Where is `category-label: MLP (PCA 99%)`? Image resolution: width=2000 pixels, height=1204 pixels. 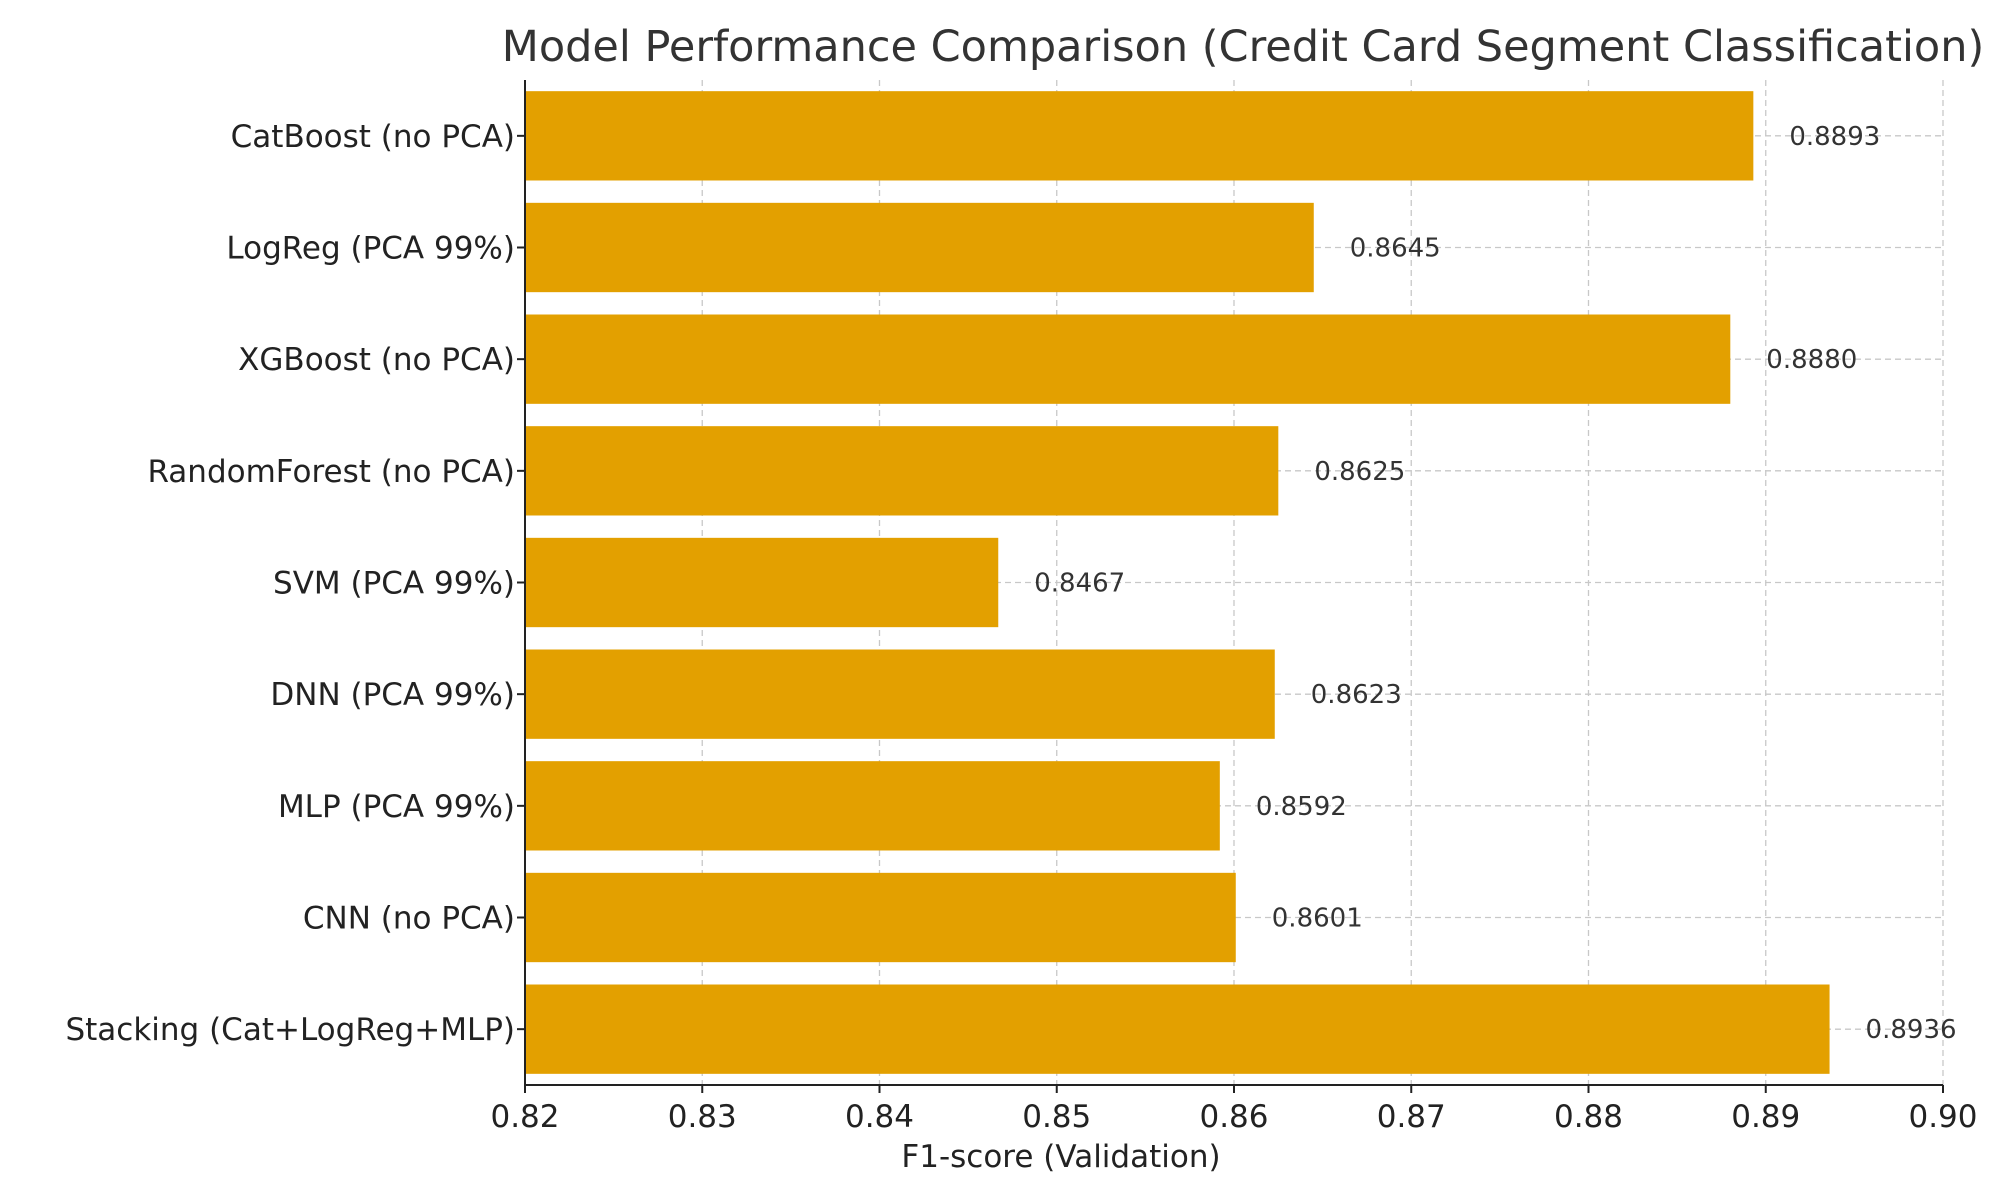
category-label: MLP (PCA 99%) is located at coordinates (396, 807).